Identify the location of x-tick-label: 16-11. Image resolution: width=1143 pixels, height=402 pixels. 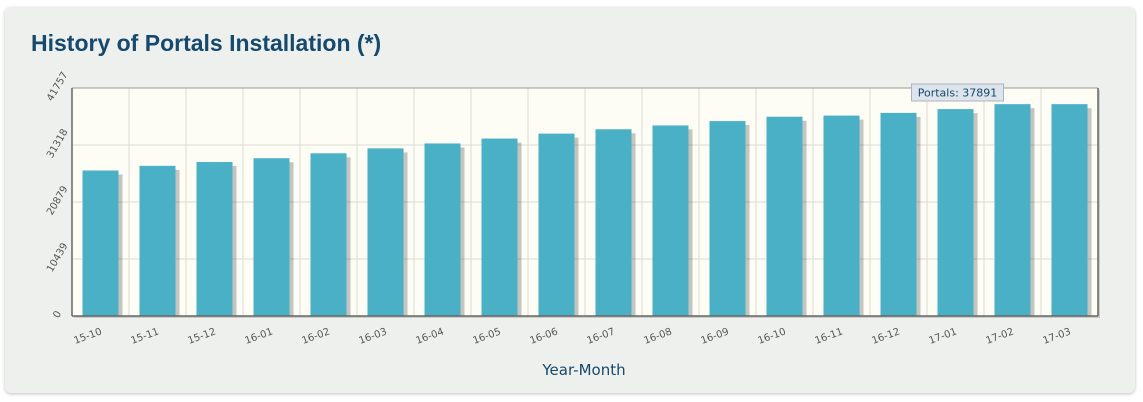
(828, 336).